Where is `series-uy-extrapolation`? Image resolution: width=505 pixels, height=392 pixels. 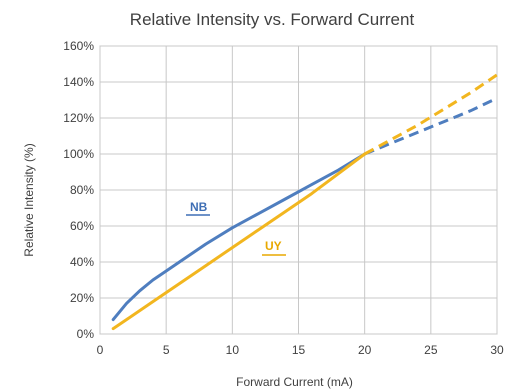
series-uy-extrapolation is located at coordinates (430, 114).